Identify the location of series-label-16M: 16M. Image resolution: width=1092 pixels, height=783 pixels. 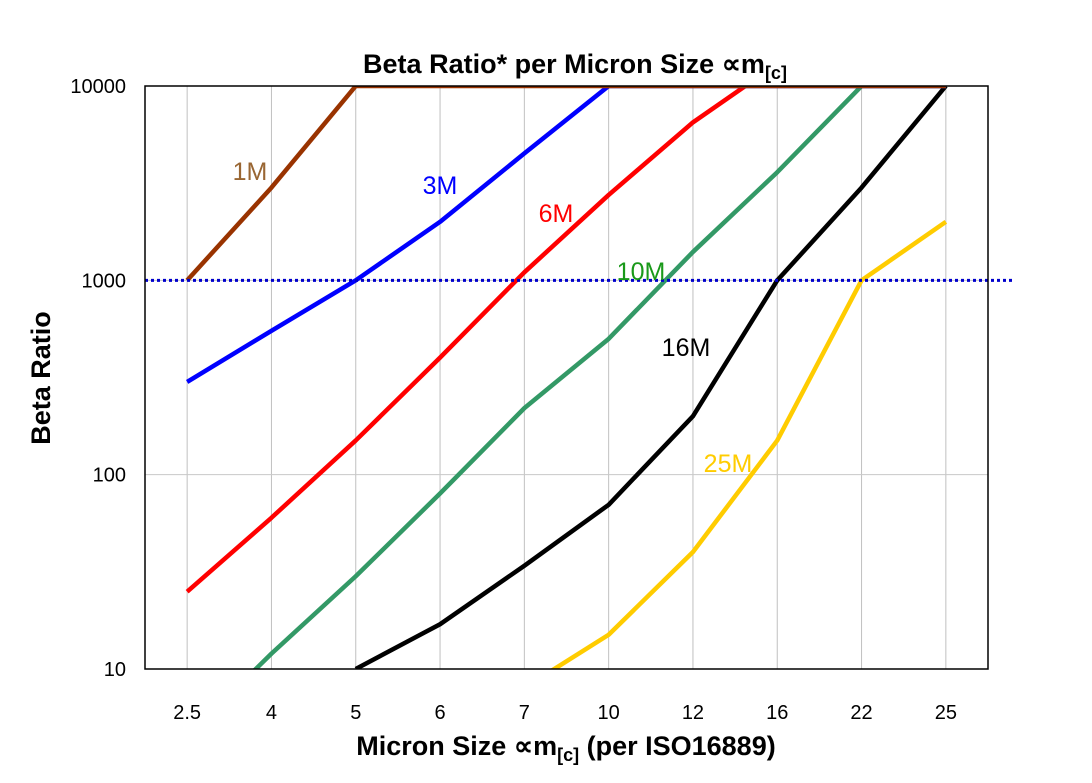
(686, 348).